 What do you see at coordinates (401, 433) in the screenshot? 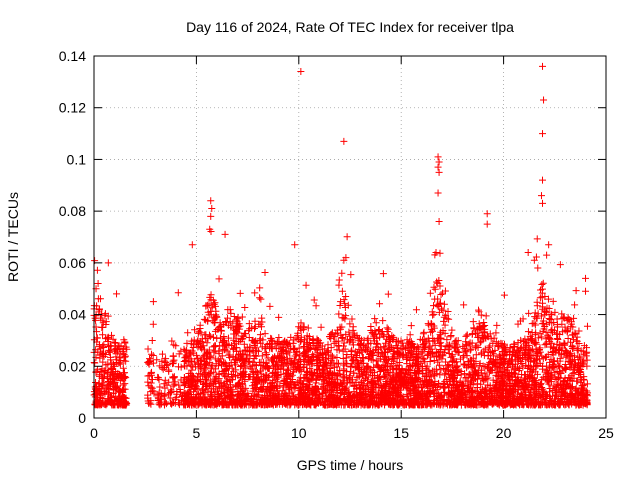
I see `x-tick-label: 15` at bounding box center [401, 433].